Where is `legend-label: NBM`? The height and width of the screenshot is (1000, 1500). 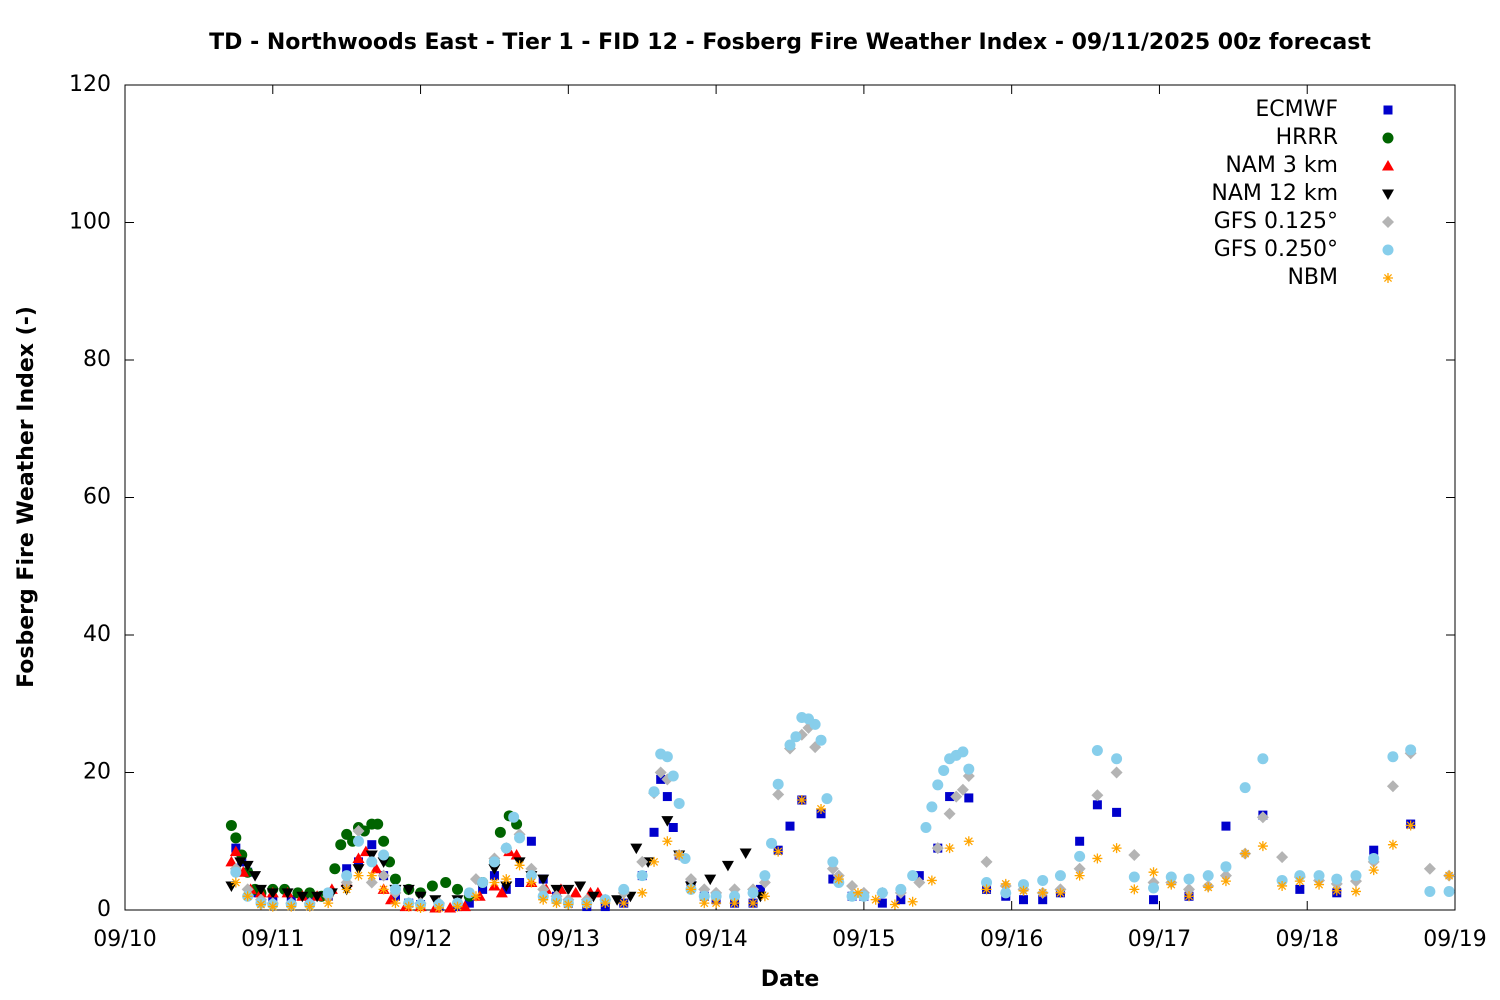
legend-label: NBM is located at coordinates (1312, 277).